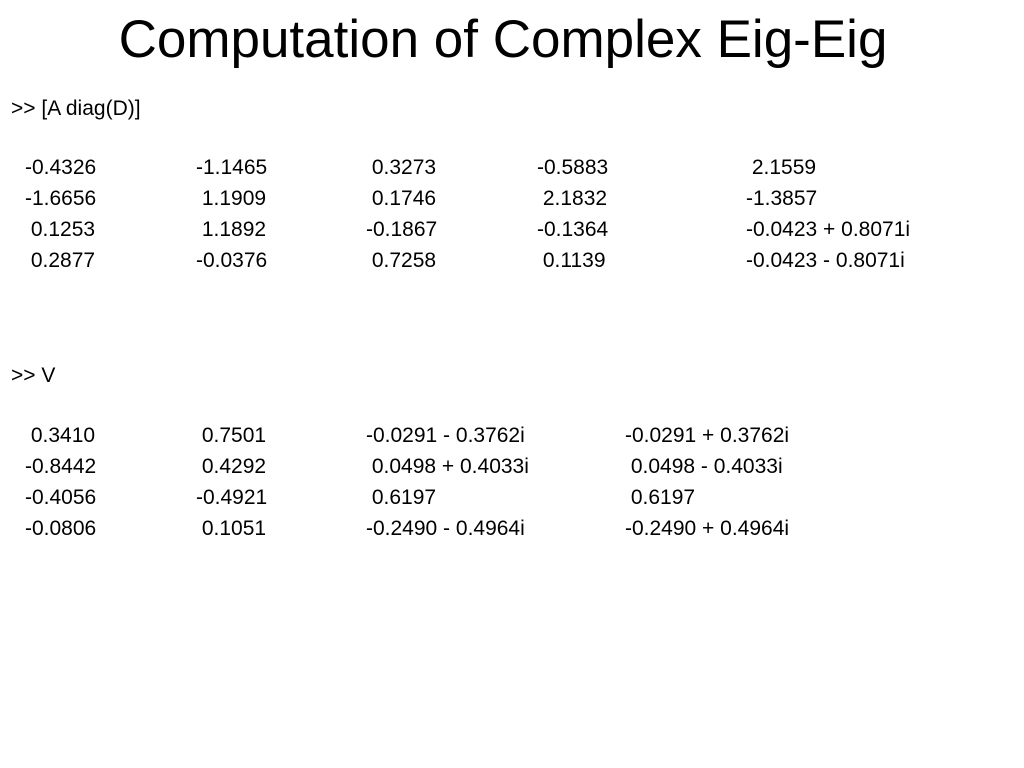  I want to click on matrix-cell: -0.5883, so click(573, 167).